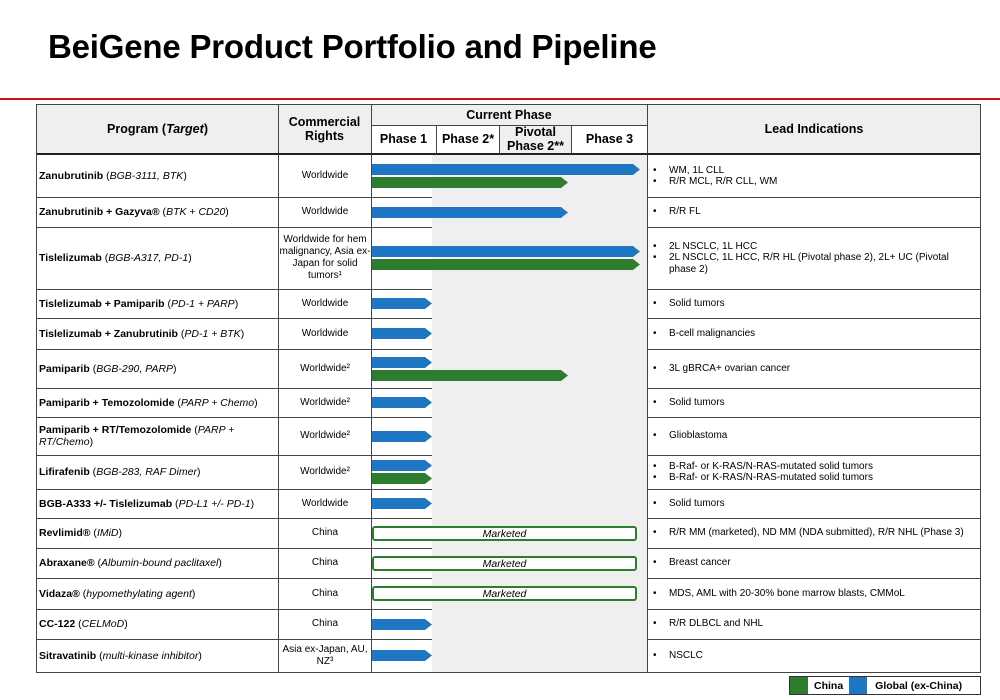  What do you see at coordinates (202, 303) in the screenshot?
I see `program-target: PD-1 + PARP` at bounding box center [202, 303].